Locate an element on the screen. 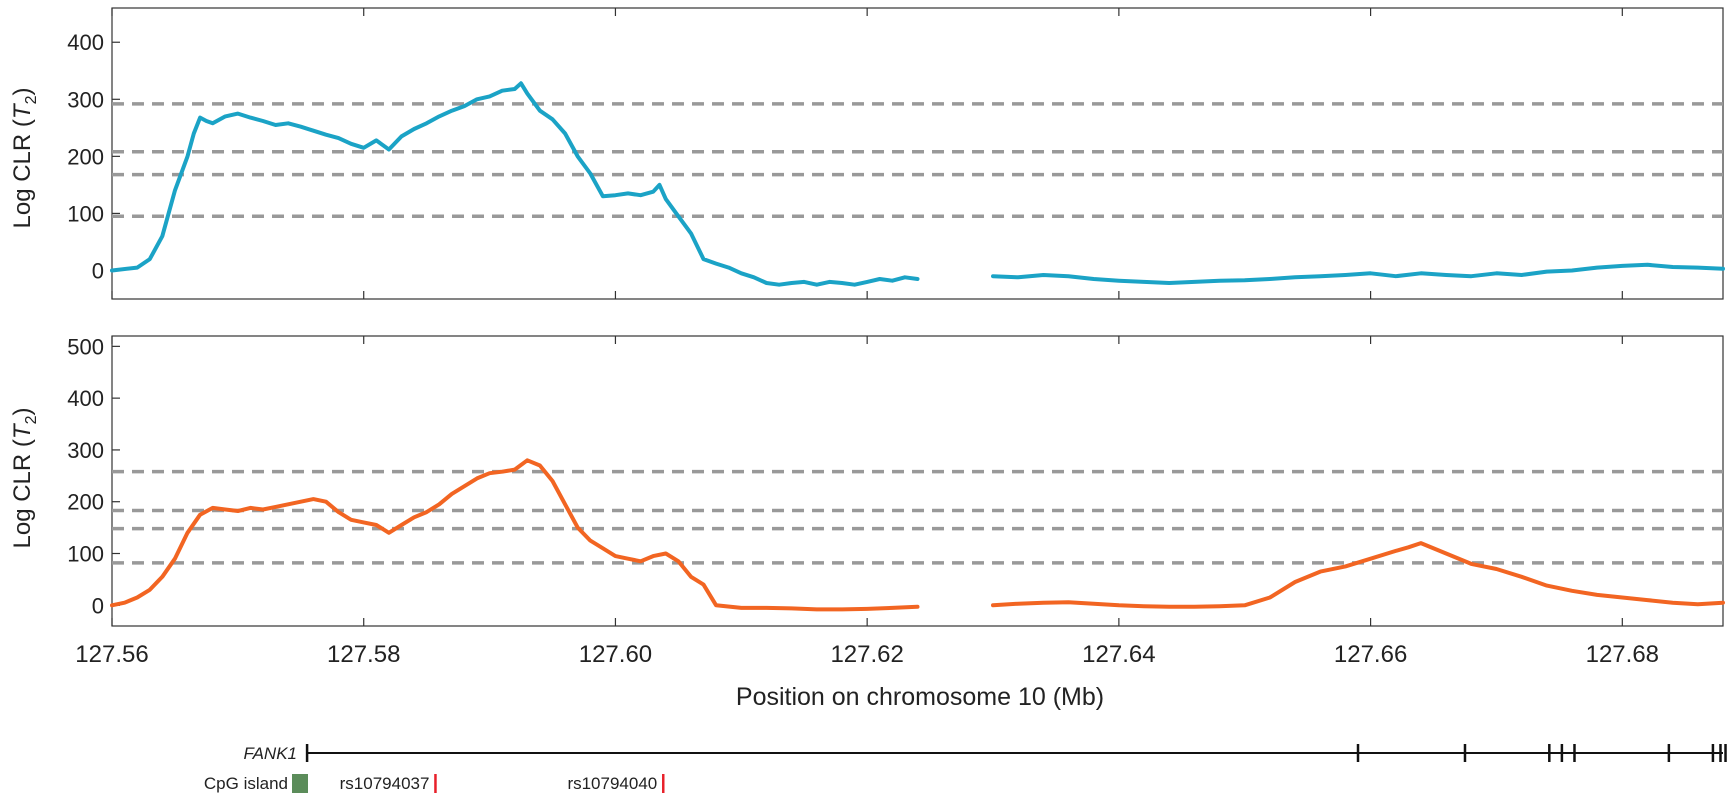 This screenshot has height=800, width=1731. bottom-y-tick-label: 200 is located at coordinates (85, 502).